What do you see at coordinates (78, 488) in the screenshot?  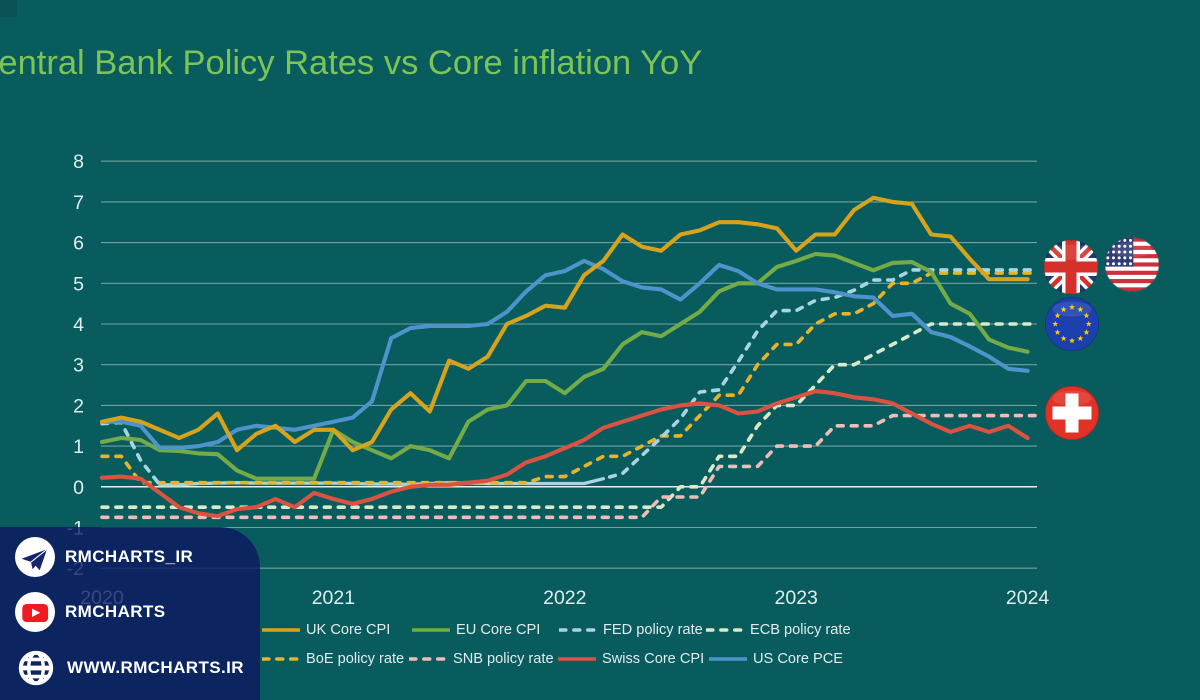 I see `svg-text: 0` at bounding box center [78, 488].